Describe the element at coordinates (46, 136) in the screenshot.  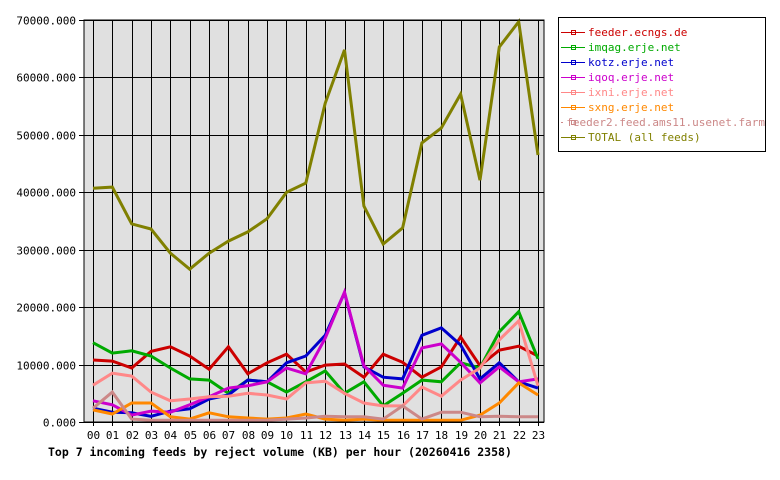
I see `y-tick-label: 50000.000` at that location.